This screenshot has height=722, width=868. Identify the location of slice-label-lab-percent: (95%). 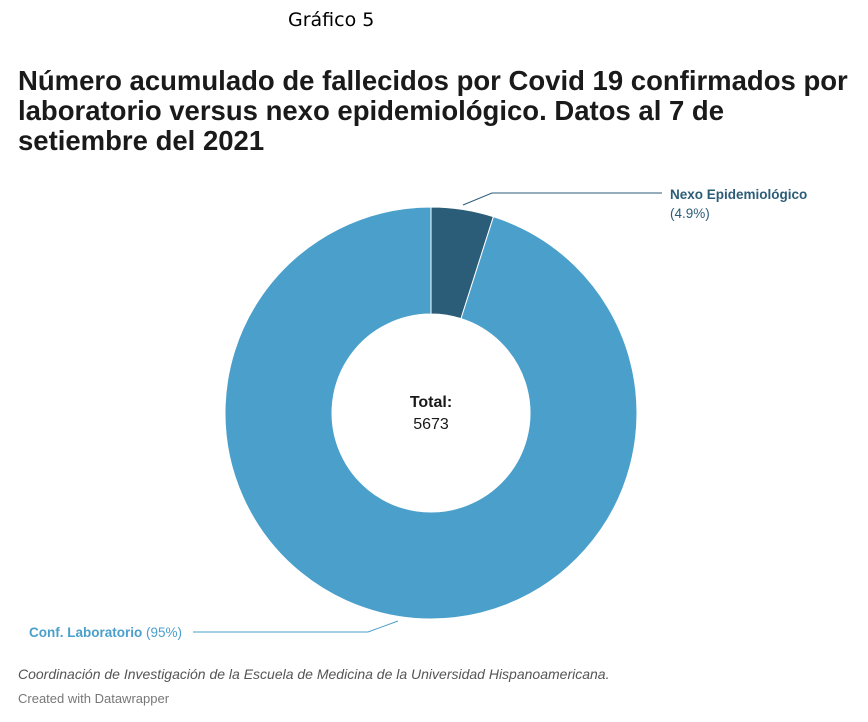
(164, 632).